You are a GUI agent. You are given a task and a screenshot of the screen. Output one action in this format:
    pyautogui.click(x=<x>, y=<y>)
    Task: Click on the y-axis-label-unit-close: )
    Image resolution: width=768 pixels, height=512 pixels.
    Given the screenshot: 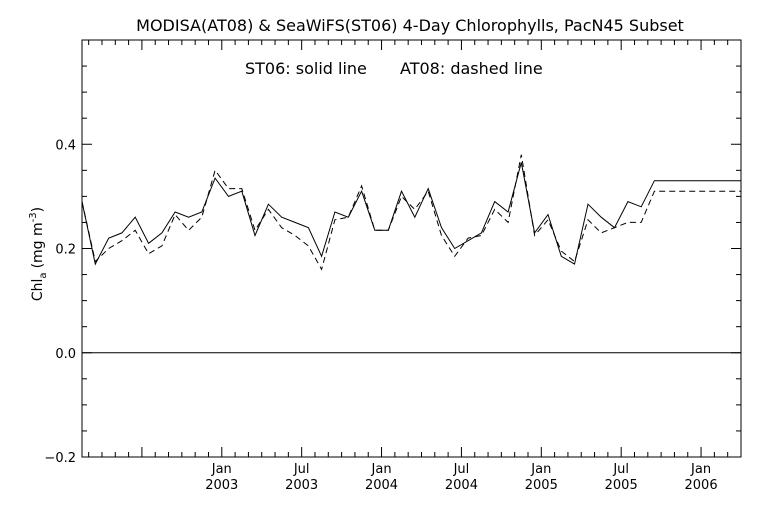 What is the action you would take?
    pyautogui.click(x=38, y=209)
    